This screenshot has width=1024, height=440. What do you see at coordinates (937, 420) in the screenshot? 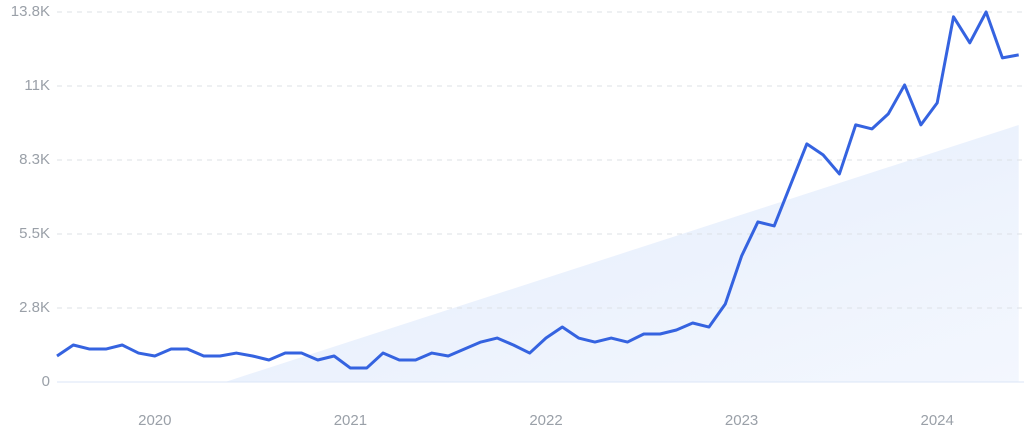
I see `x-tick-label: 2024` at bounding box center [937, 420].